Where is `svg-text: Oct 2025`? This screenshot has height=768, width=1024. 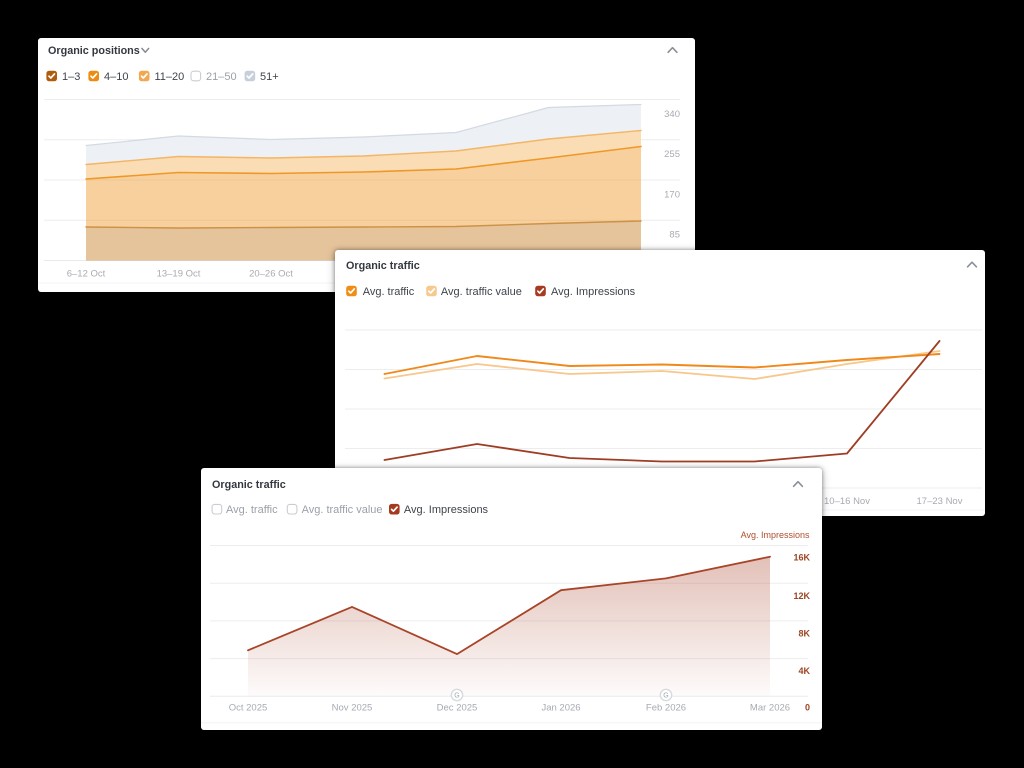 svg-text: Oct 2025 is located at coordinates (248, 707).